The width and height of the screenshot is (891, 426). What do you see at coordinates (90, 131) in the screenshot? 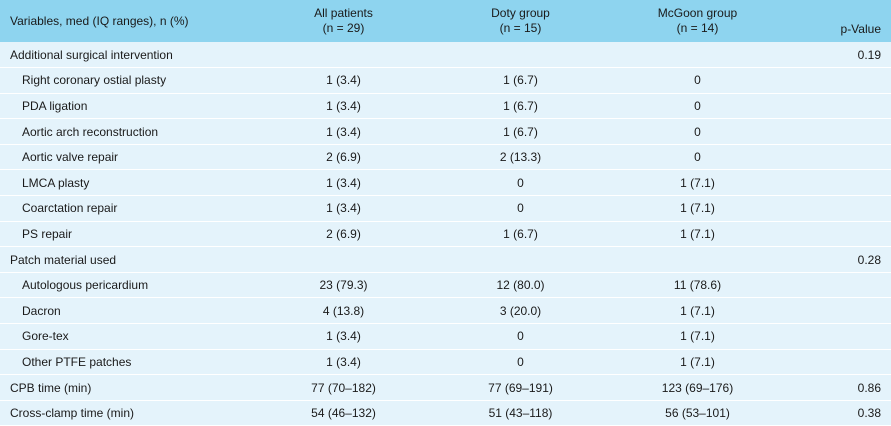
I see `row-label: Aortic arch reconstruction` at bounding box center [90, 131].